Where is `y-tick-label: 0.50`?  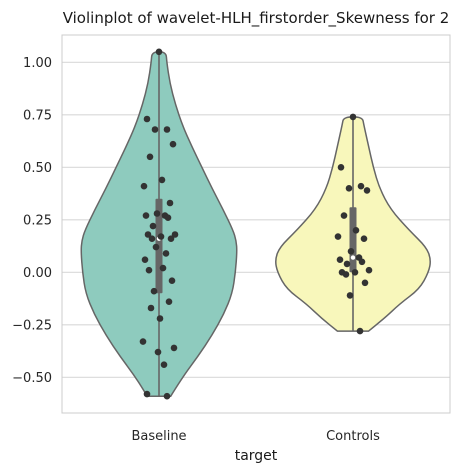 y-tick-label: 0.50 is located at coordinates (37, 168).